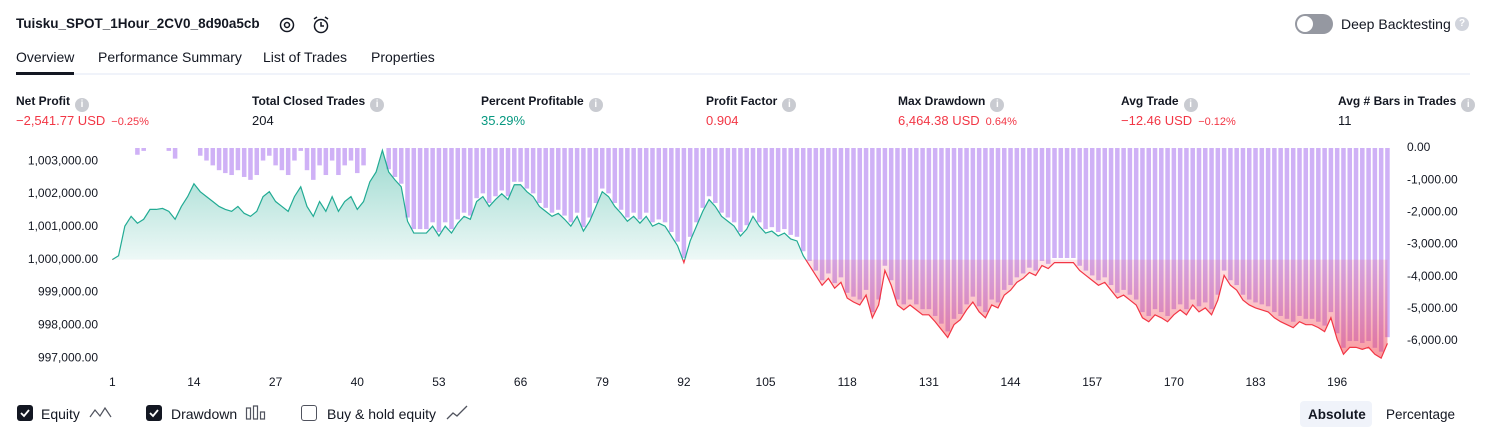  I want to click on absolute-button-bg, so click(1336, 414).